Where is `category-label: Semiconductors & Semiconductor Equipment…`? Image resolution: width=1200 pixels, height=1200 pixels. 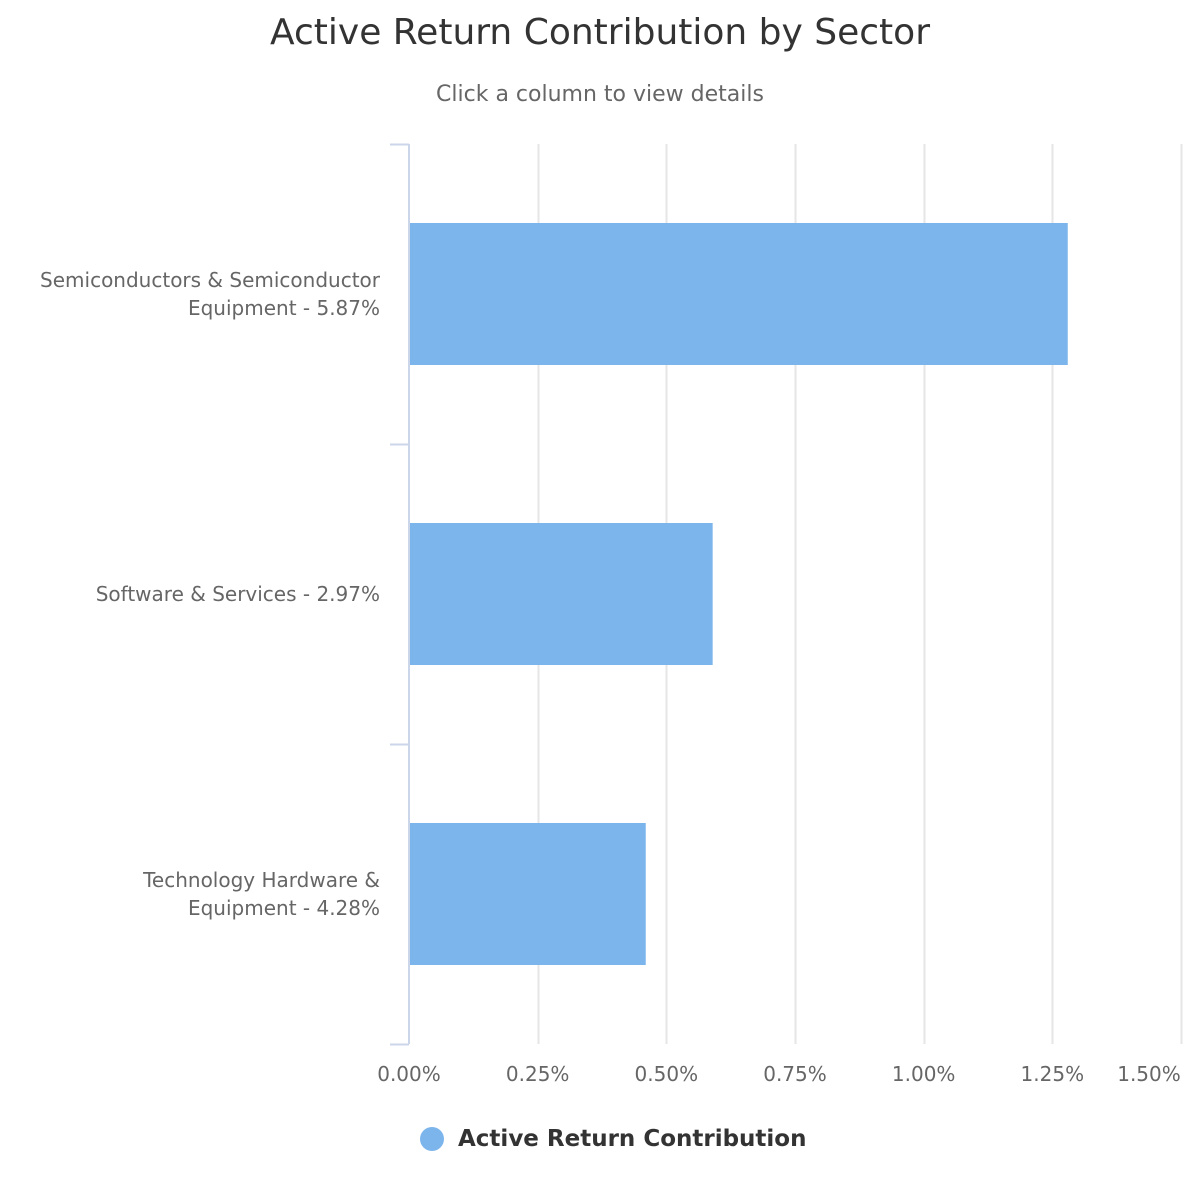
category-label: Semiconductors & Semiconductor Equipment… is located at coordinates (210, 294).